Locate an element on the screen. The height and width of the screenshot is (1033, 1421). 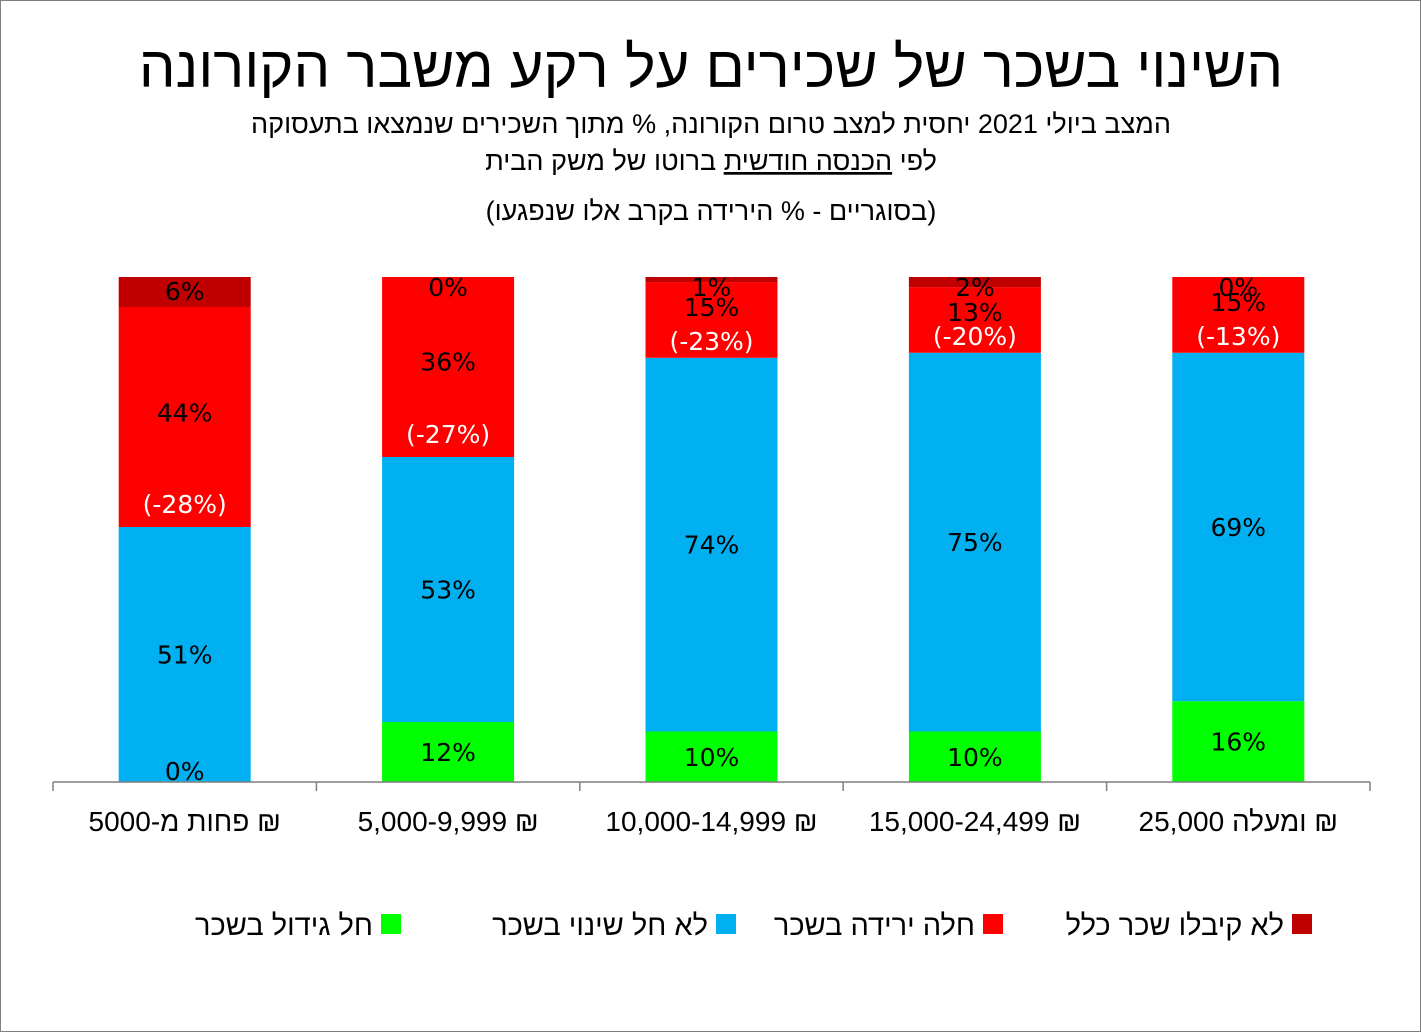
legend-label-no_change: לא חל שינוי בשכר is located at coordinates (600, 926).